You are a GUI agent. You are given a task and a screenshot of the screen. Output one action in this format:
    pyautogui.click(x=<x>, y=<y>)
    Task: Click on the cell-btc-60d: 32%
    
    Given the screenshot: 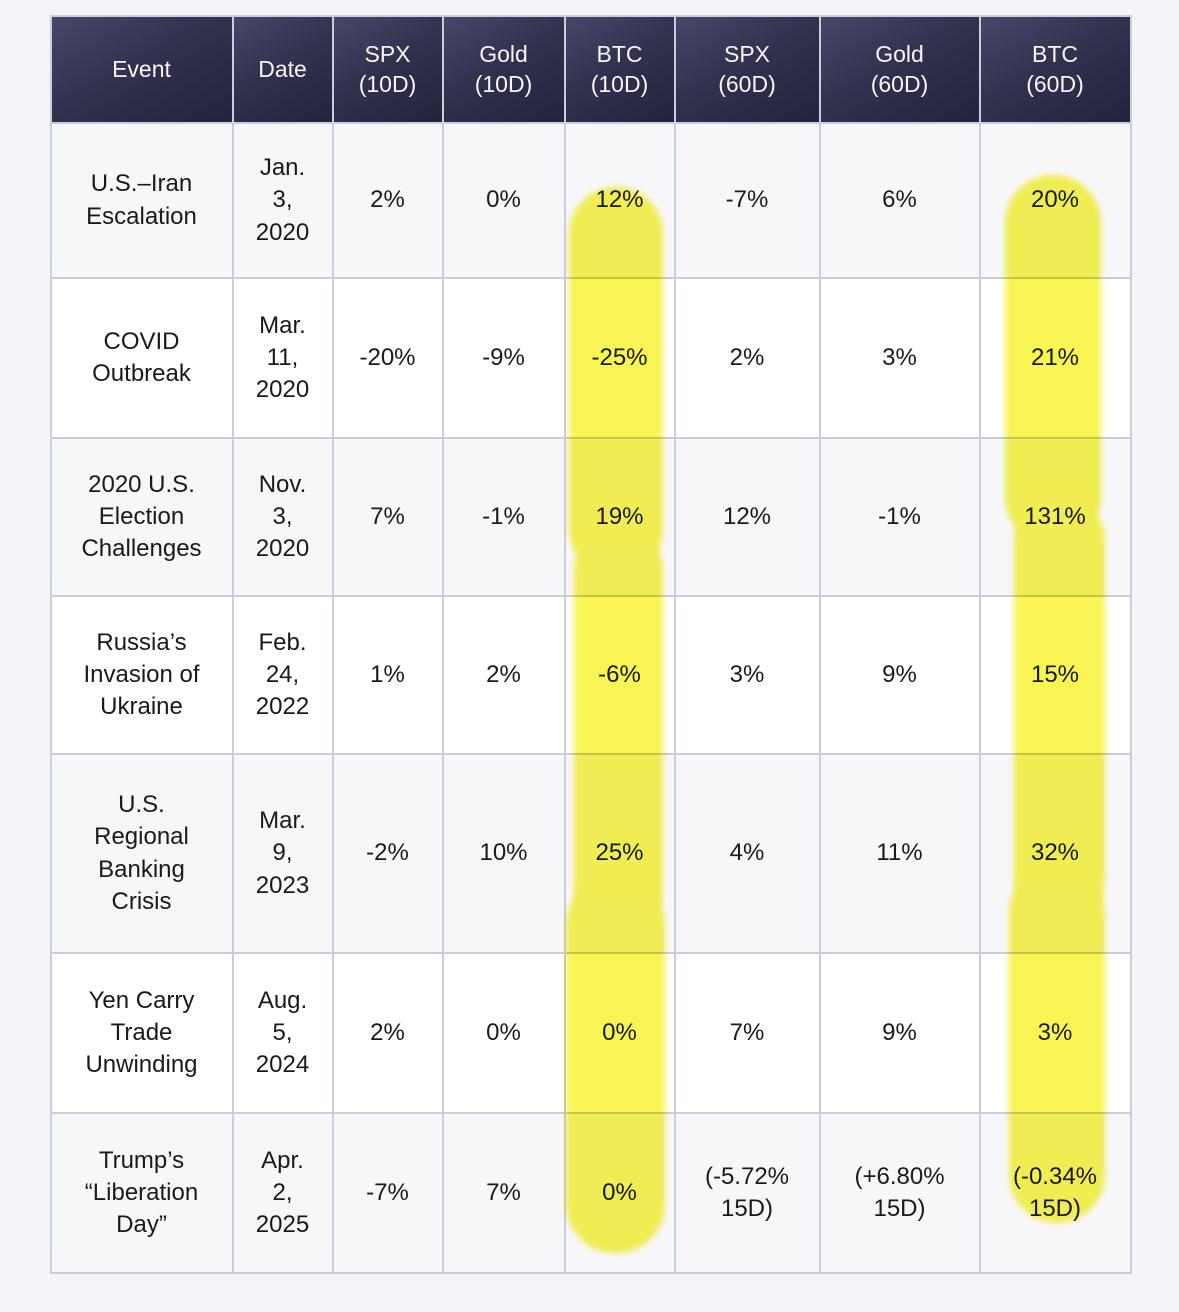 What is the action you would take?
    pyautogui.click(x=1055, y=853)
    